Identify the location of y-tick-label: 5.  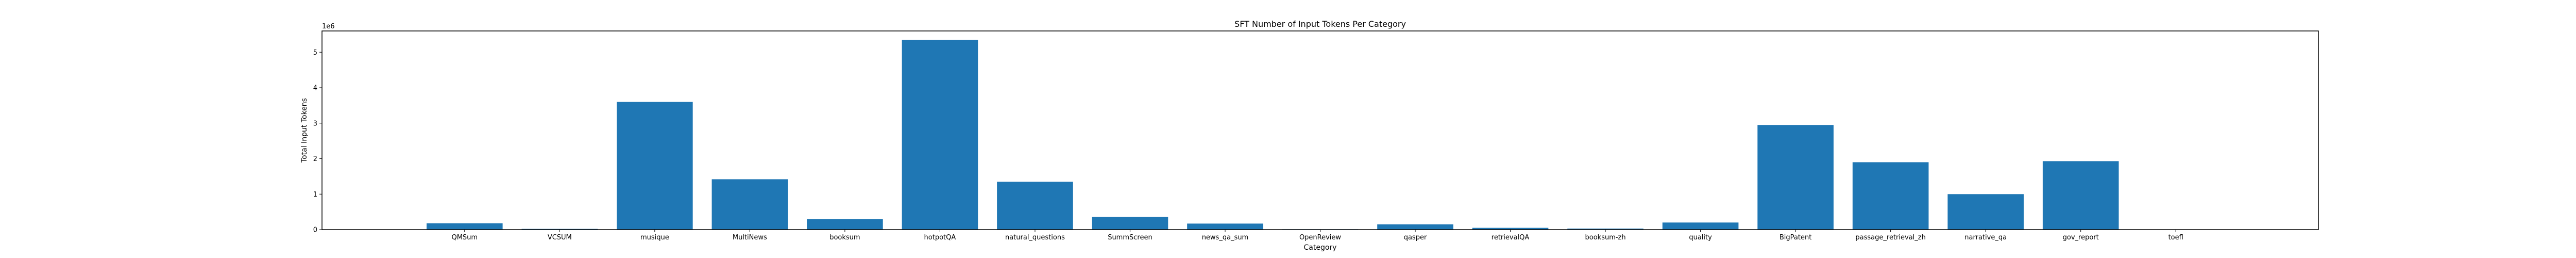
(315, 53).